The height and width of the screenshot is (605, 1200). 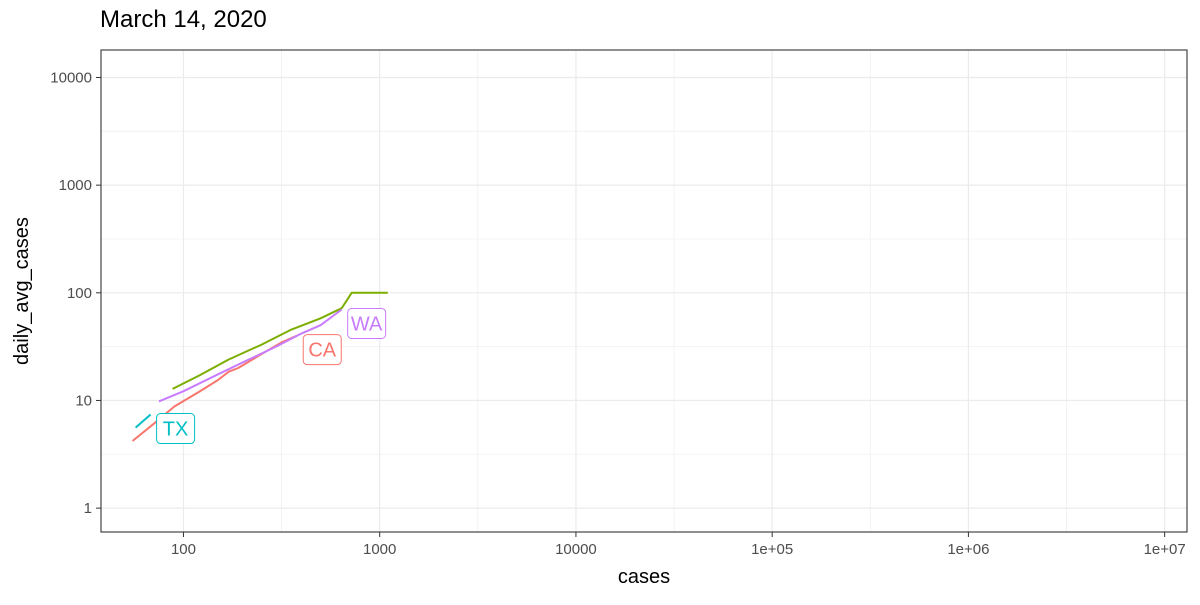 I want to click on series-line-wa, so click(x=250, y=355).